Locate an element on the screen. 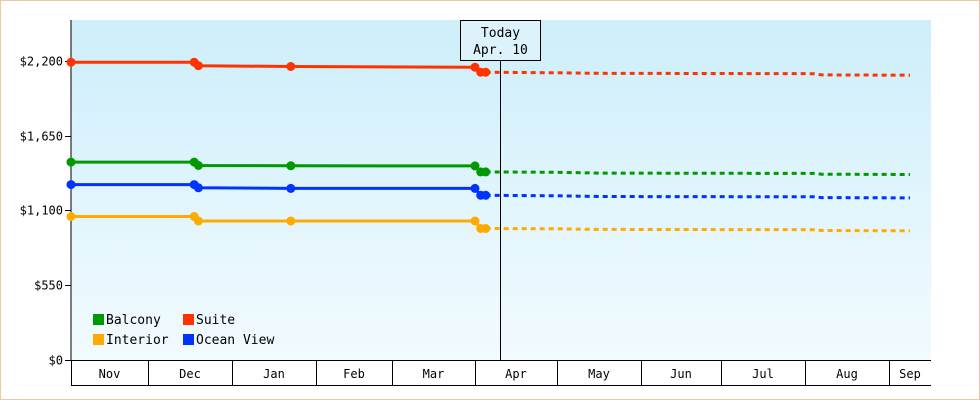  legend-label: Ocean View is located at coordinates (235, 340).